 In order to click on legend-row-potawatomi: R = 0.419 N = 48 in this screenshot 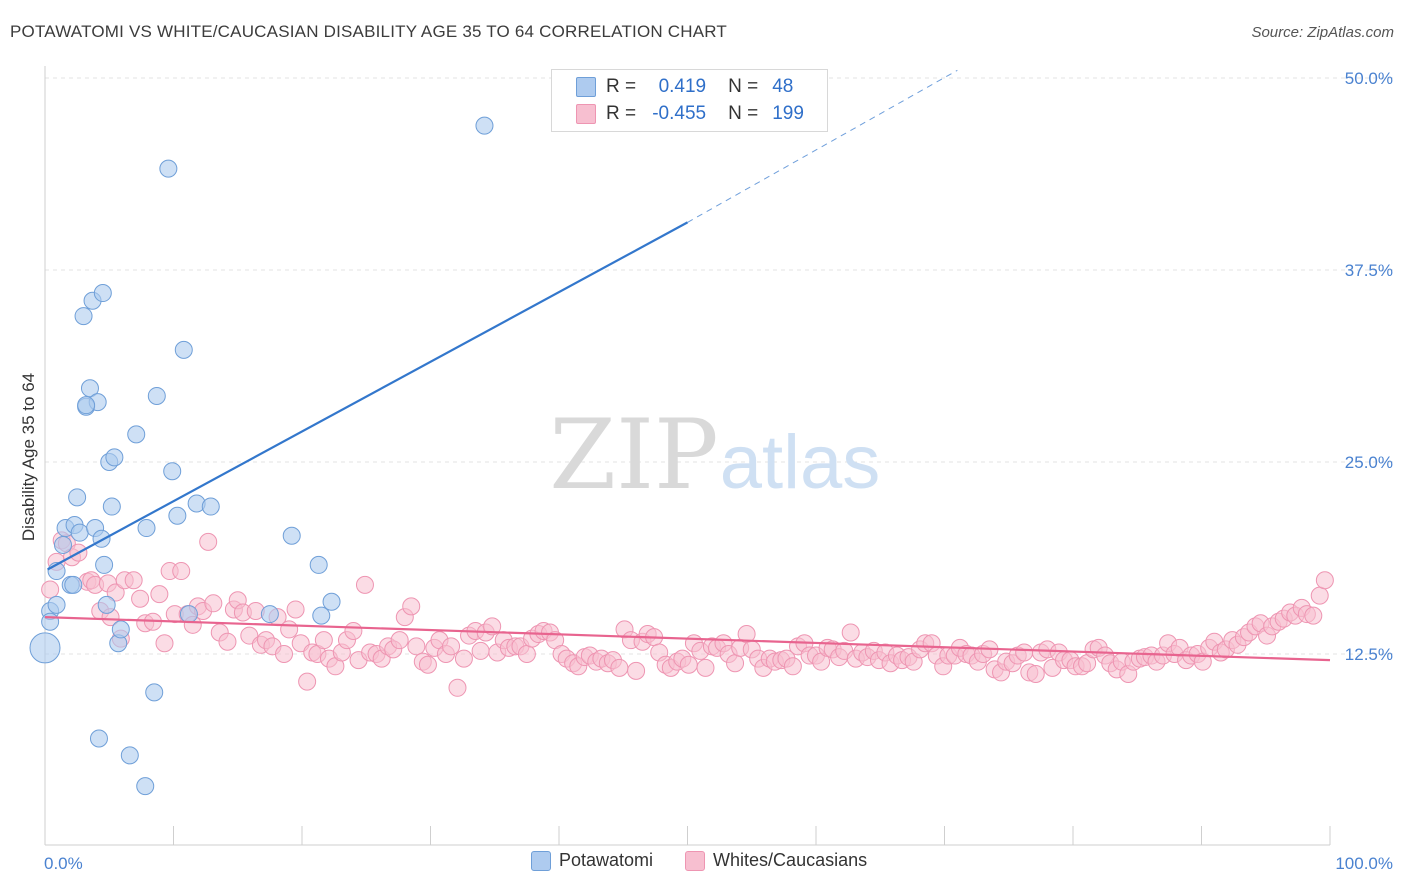, I will do `click(672, 87)`.